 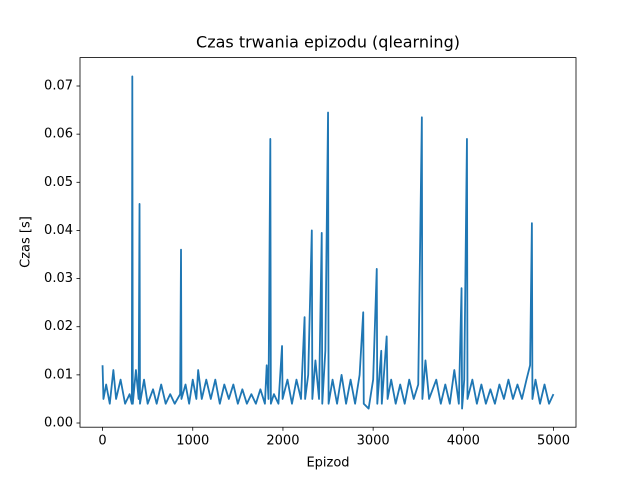 I want to click on x-tick-label: 5000, so click(x=553, y=441).